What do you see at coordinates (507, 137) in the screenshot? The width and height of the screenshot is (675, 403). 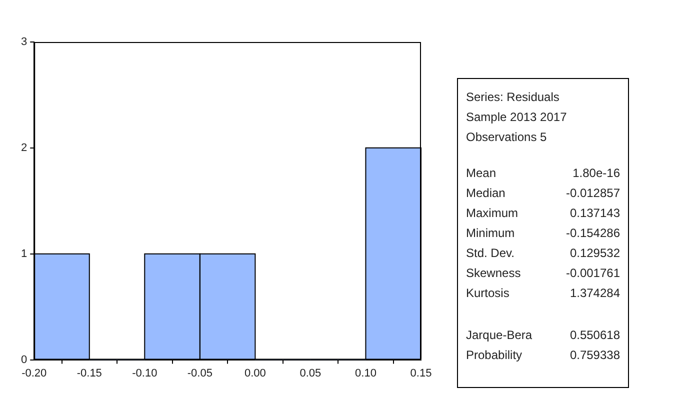 I see `text: Observations 5` at bounding box center [507, 137].